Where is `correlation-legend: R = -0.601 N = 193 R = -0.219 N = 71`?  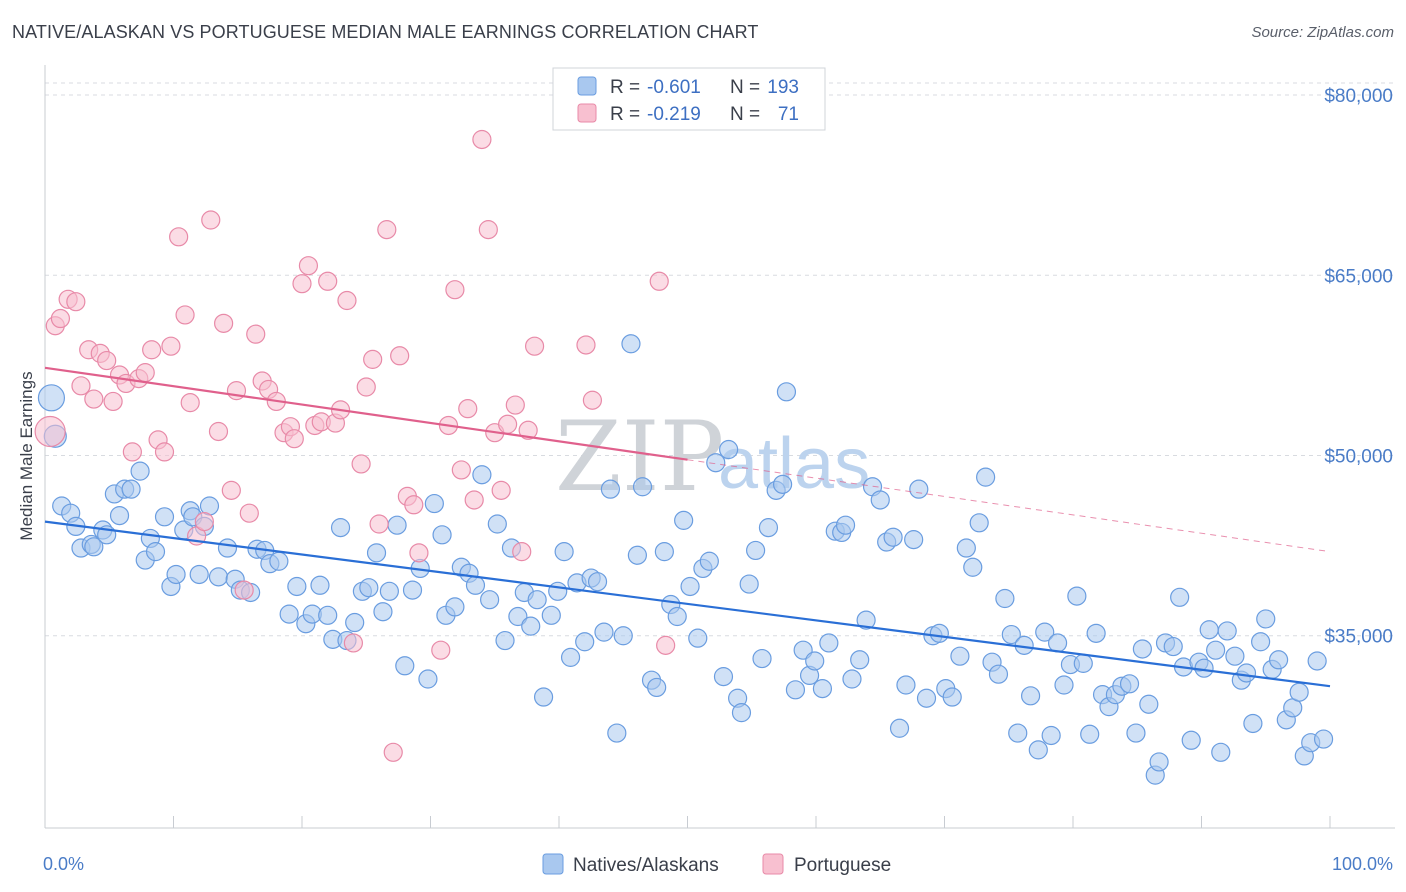 correlation-legend: R = -0.601 N = 193 R = -0.219 N = 71 is located at coordinates (689, 99).